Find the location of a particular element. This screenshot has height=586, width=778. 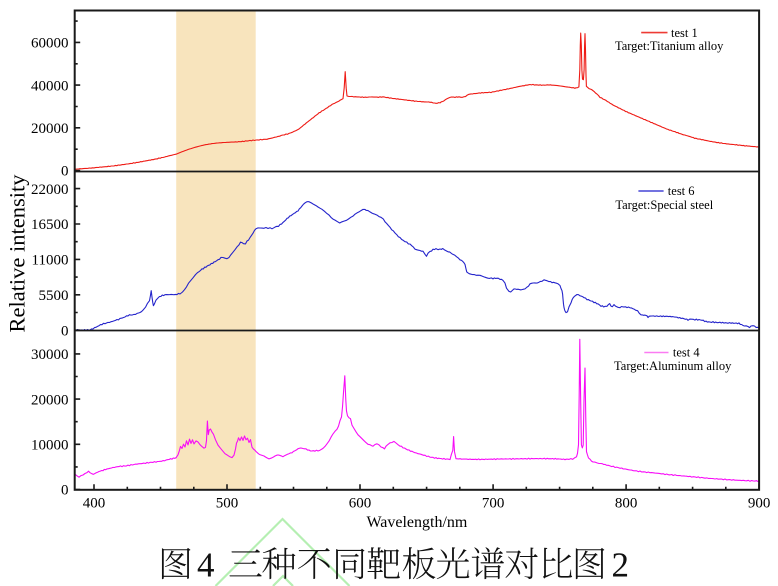

svg-text: Target:Aluminum alloy is located at coordinates (673, 366).